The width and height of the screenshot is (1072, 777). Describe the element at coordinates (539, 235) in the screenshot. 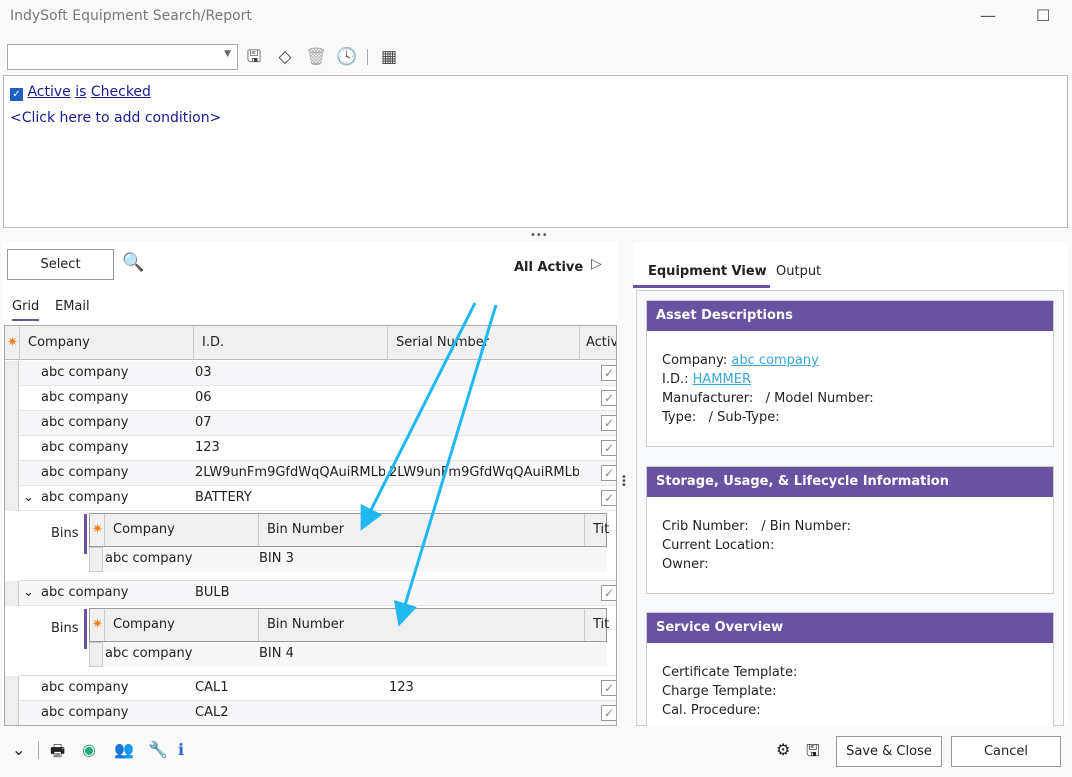

I see `splitter-handle: •••` at that location.